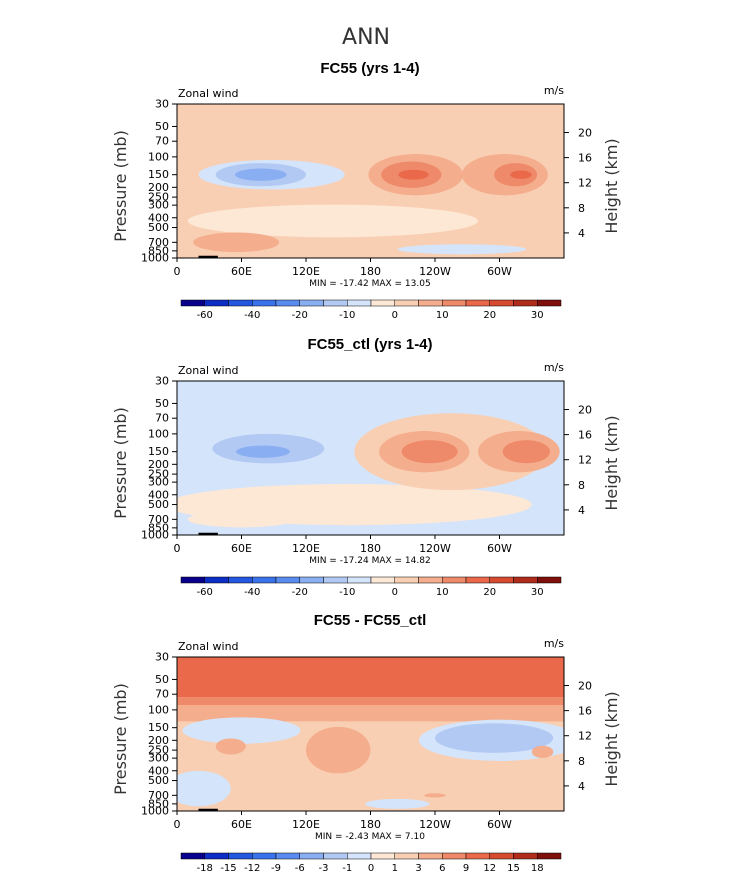 The height and width of the screenshot is (872, 733). What do you see at coordinates (120, 186) in the screenshot?
I see `panel-1-pressure-axis-label: Pressure (mb)` at bounding box center [120, 186].